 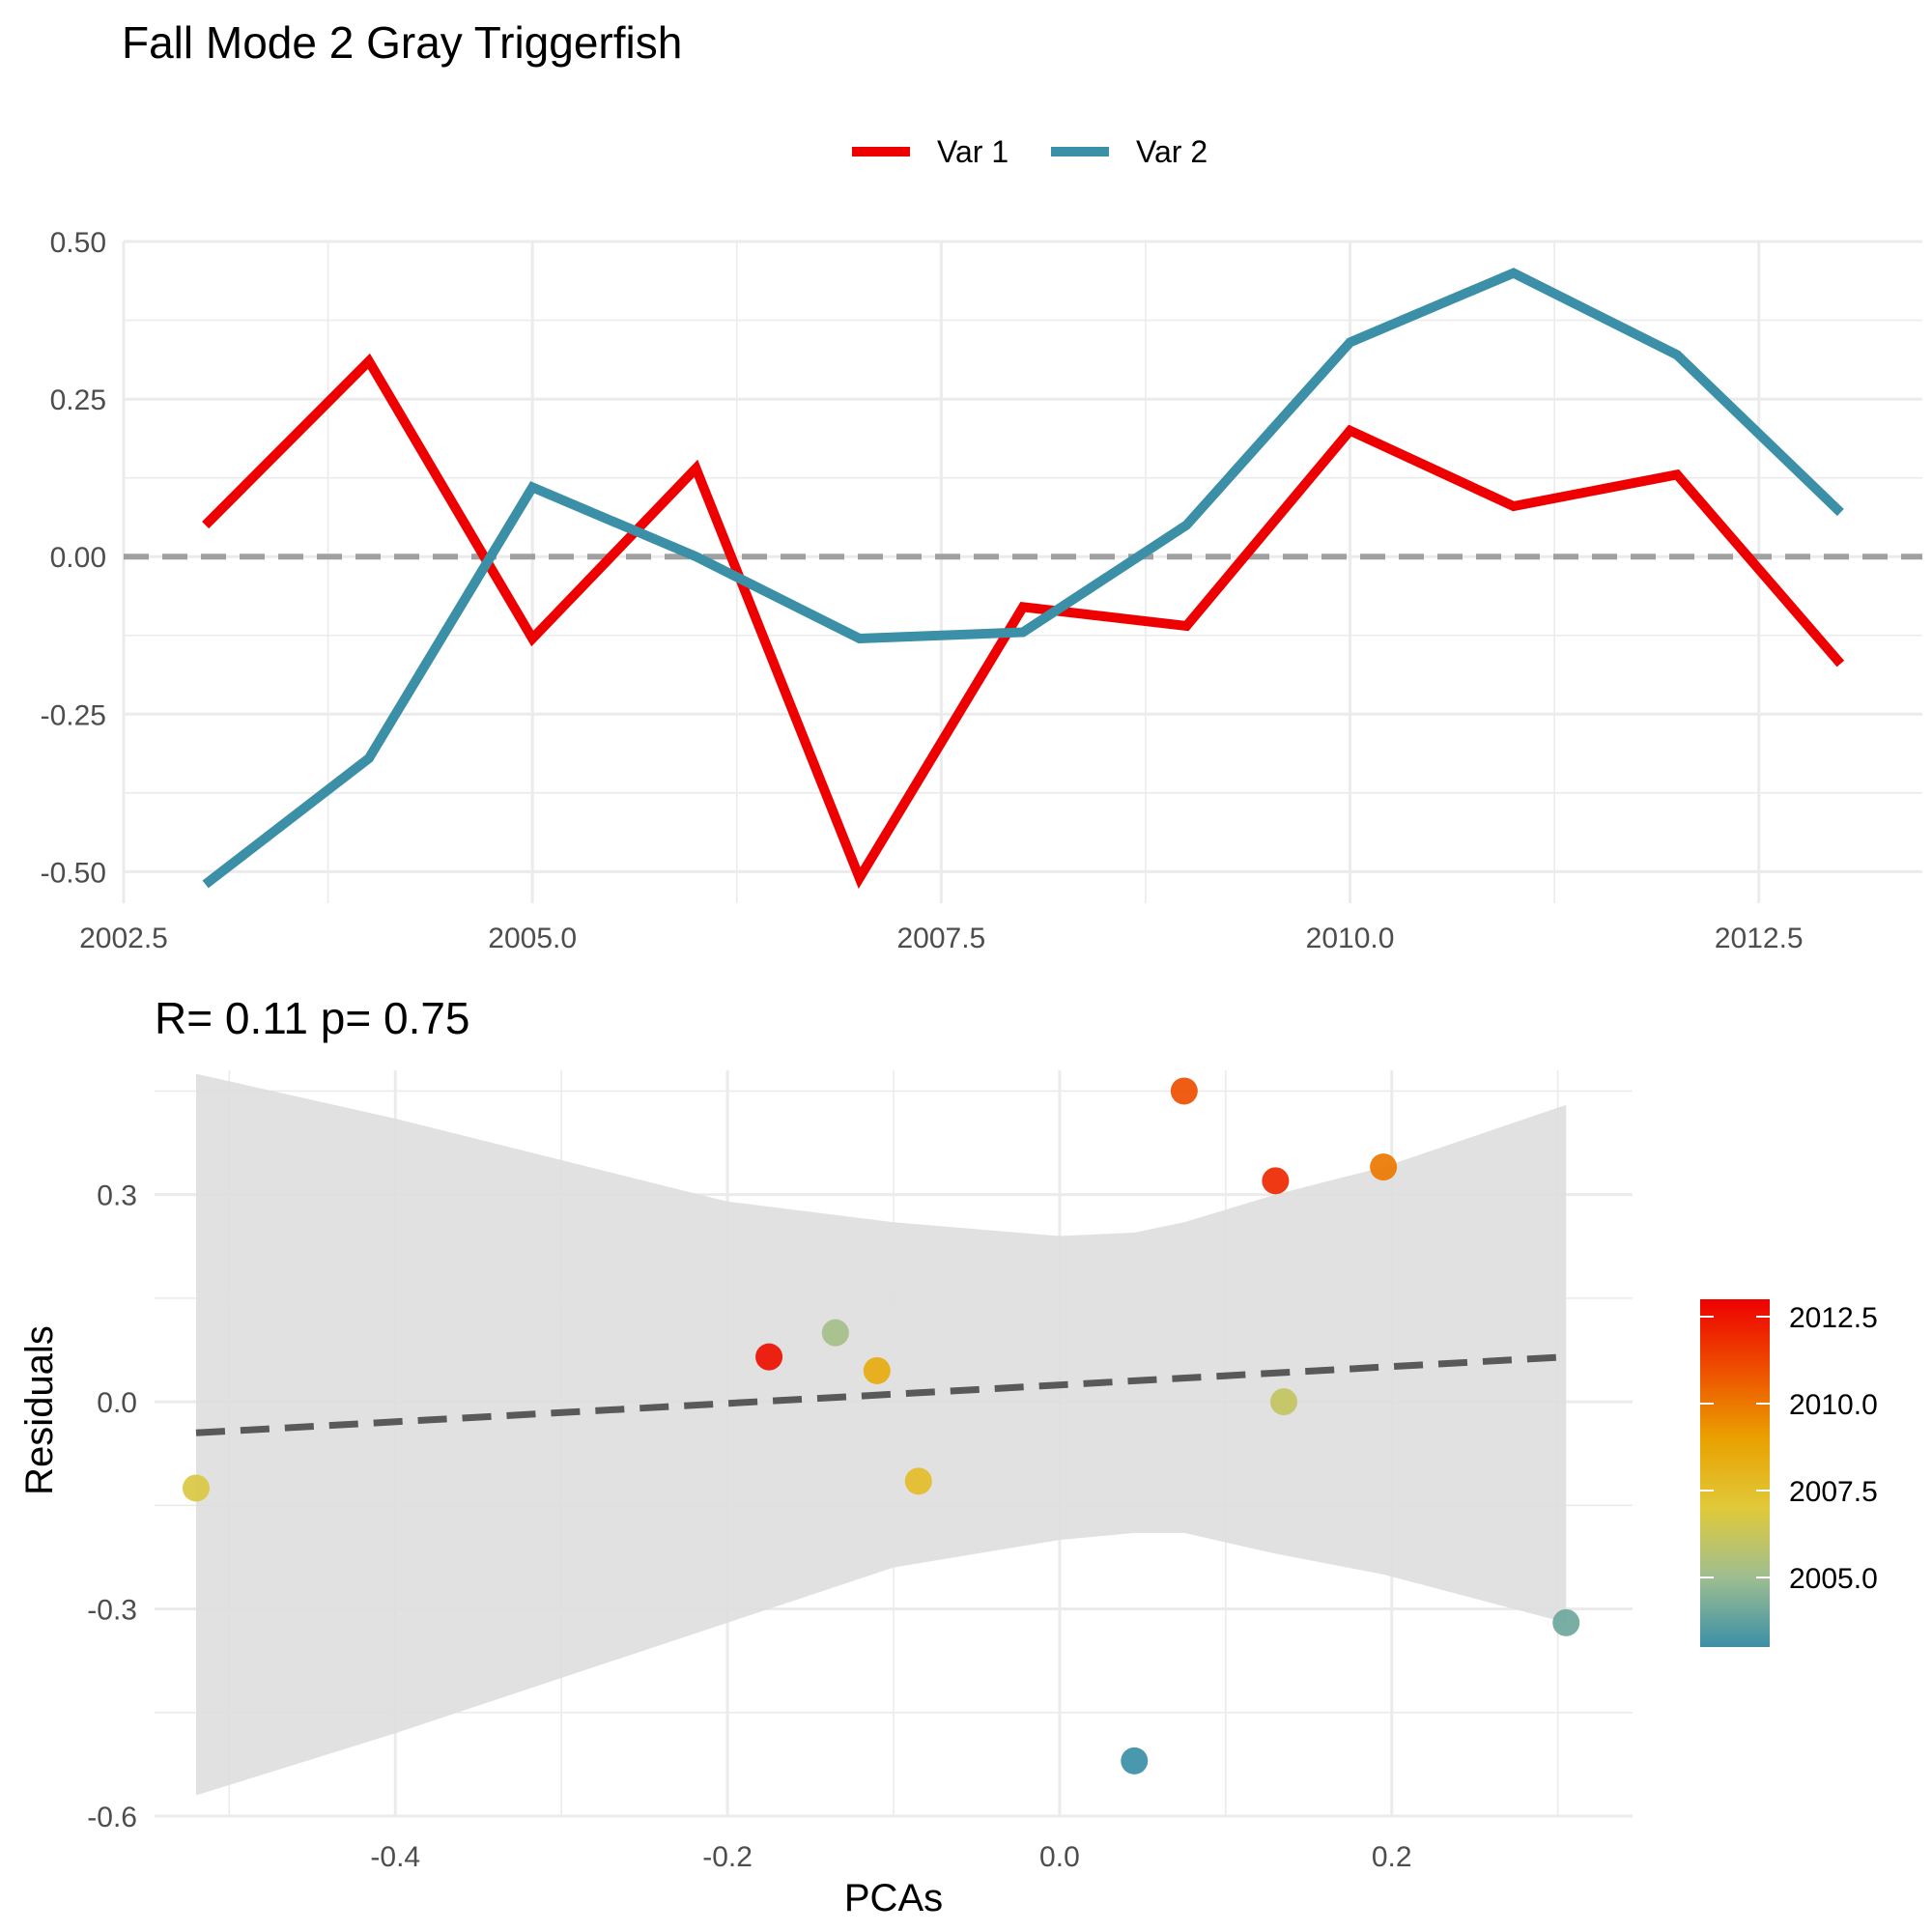 What do you see at coordinates (117, 1403) in the screenshot?
I see `y-tick-label: 0.0` at bounding box center [117, 1403].